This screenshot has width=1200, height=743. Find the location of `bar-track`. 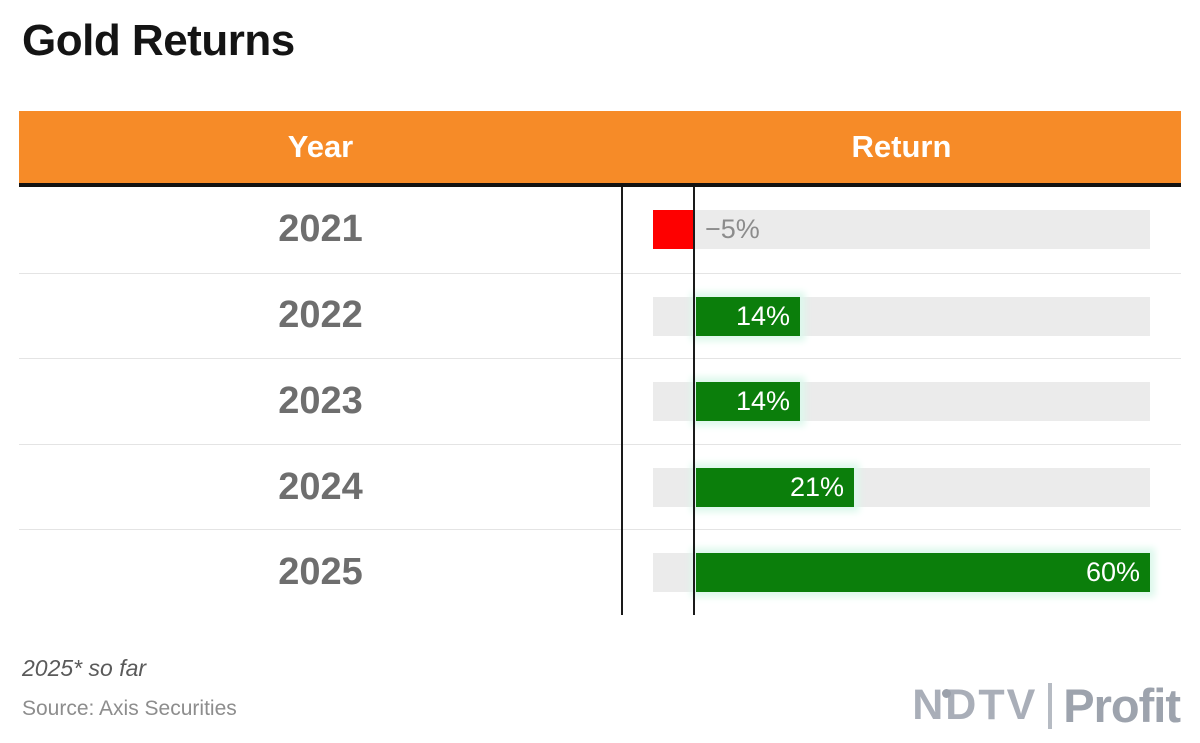

bar-track is located at coordinates (901, 229).